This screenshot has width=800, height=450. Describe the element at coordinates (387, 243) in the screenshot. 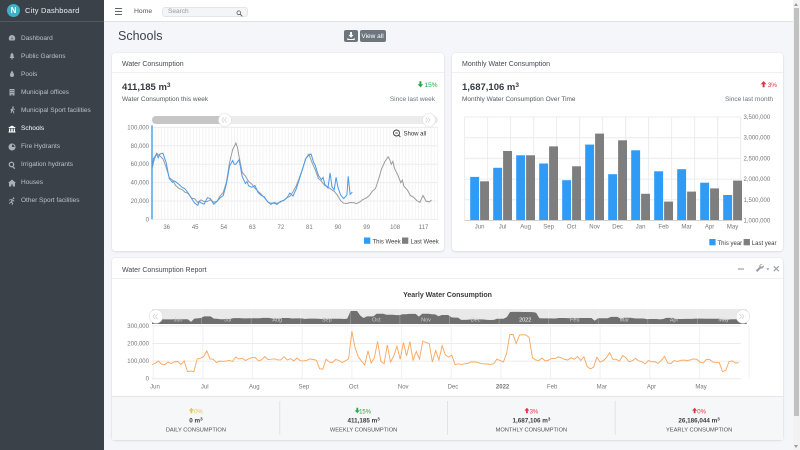

I see `svg-text: This Week` at that location.